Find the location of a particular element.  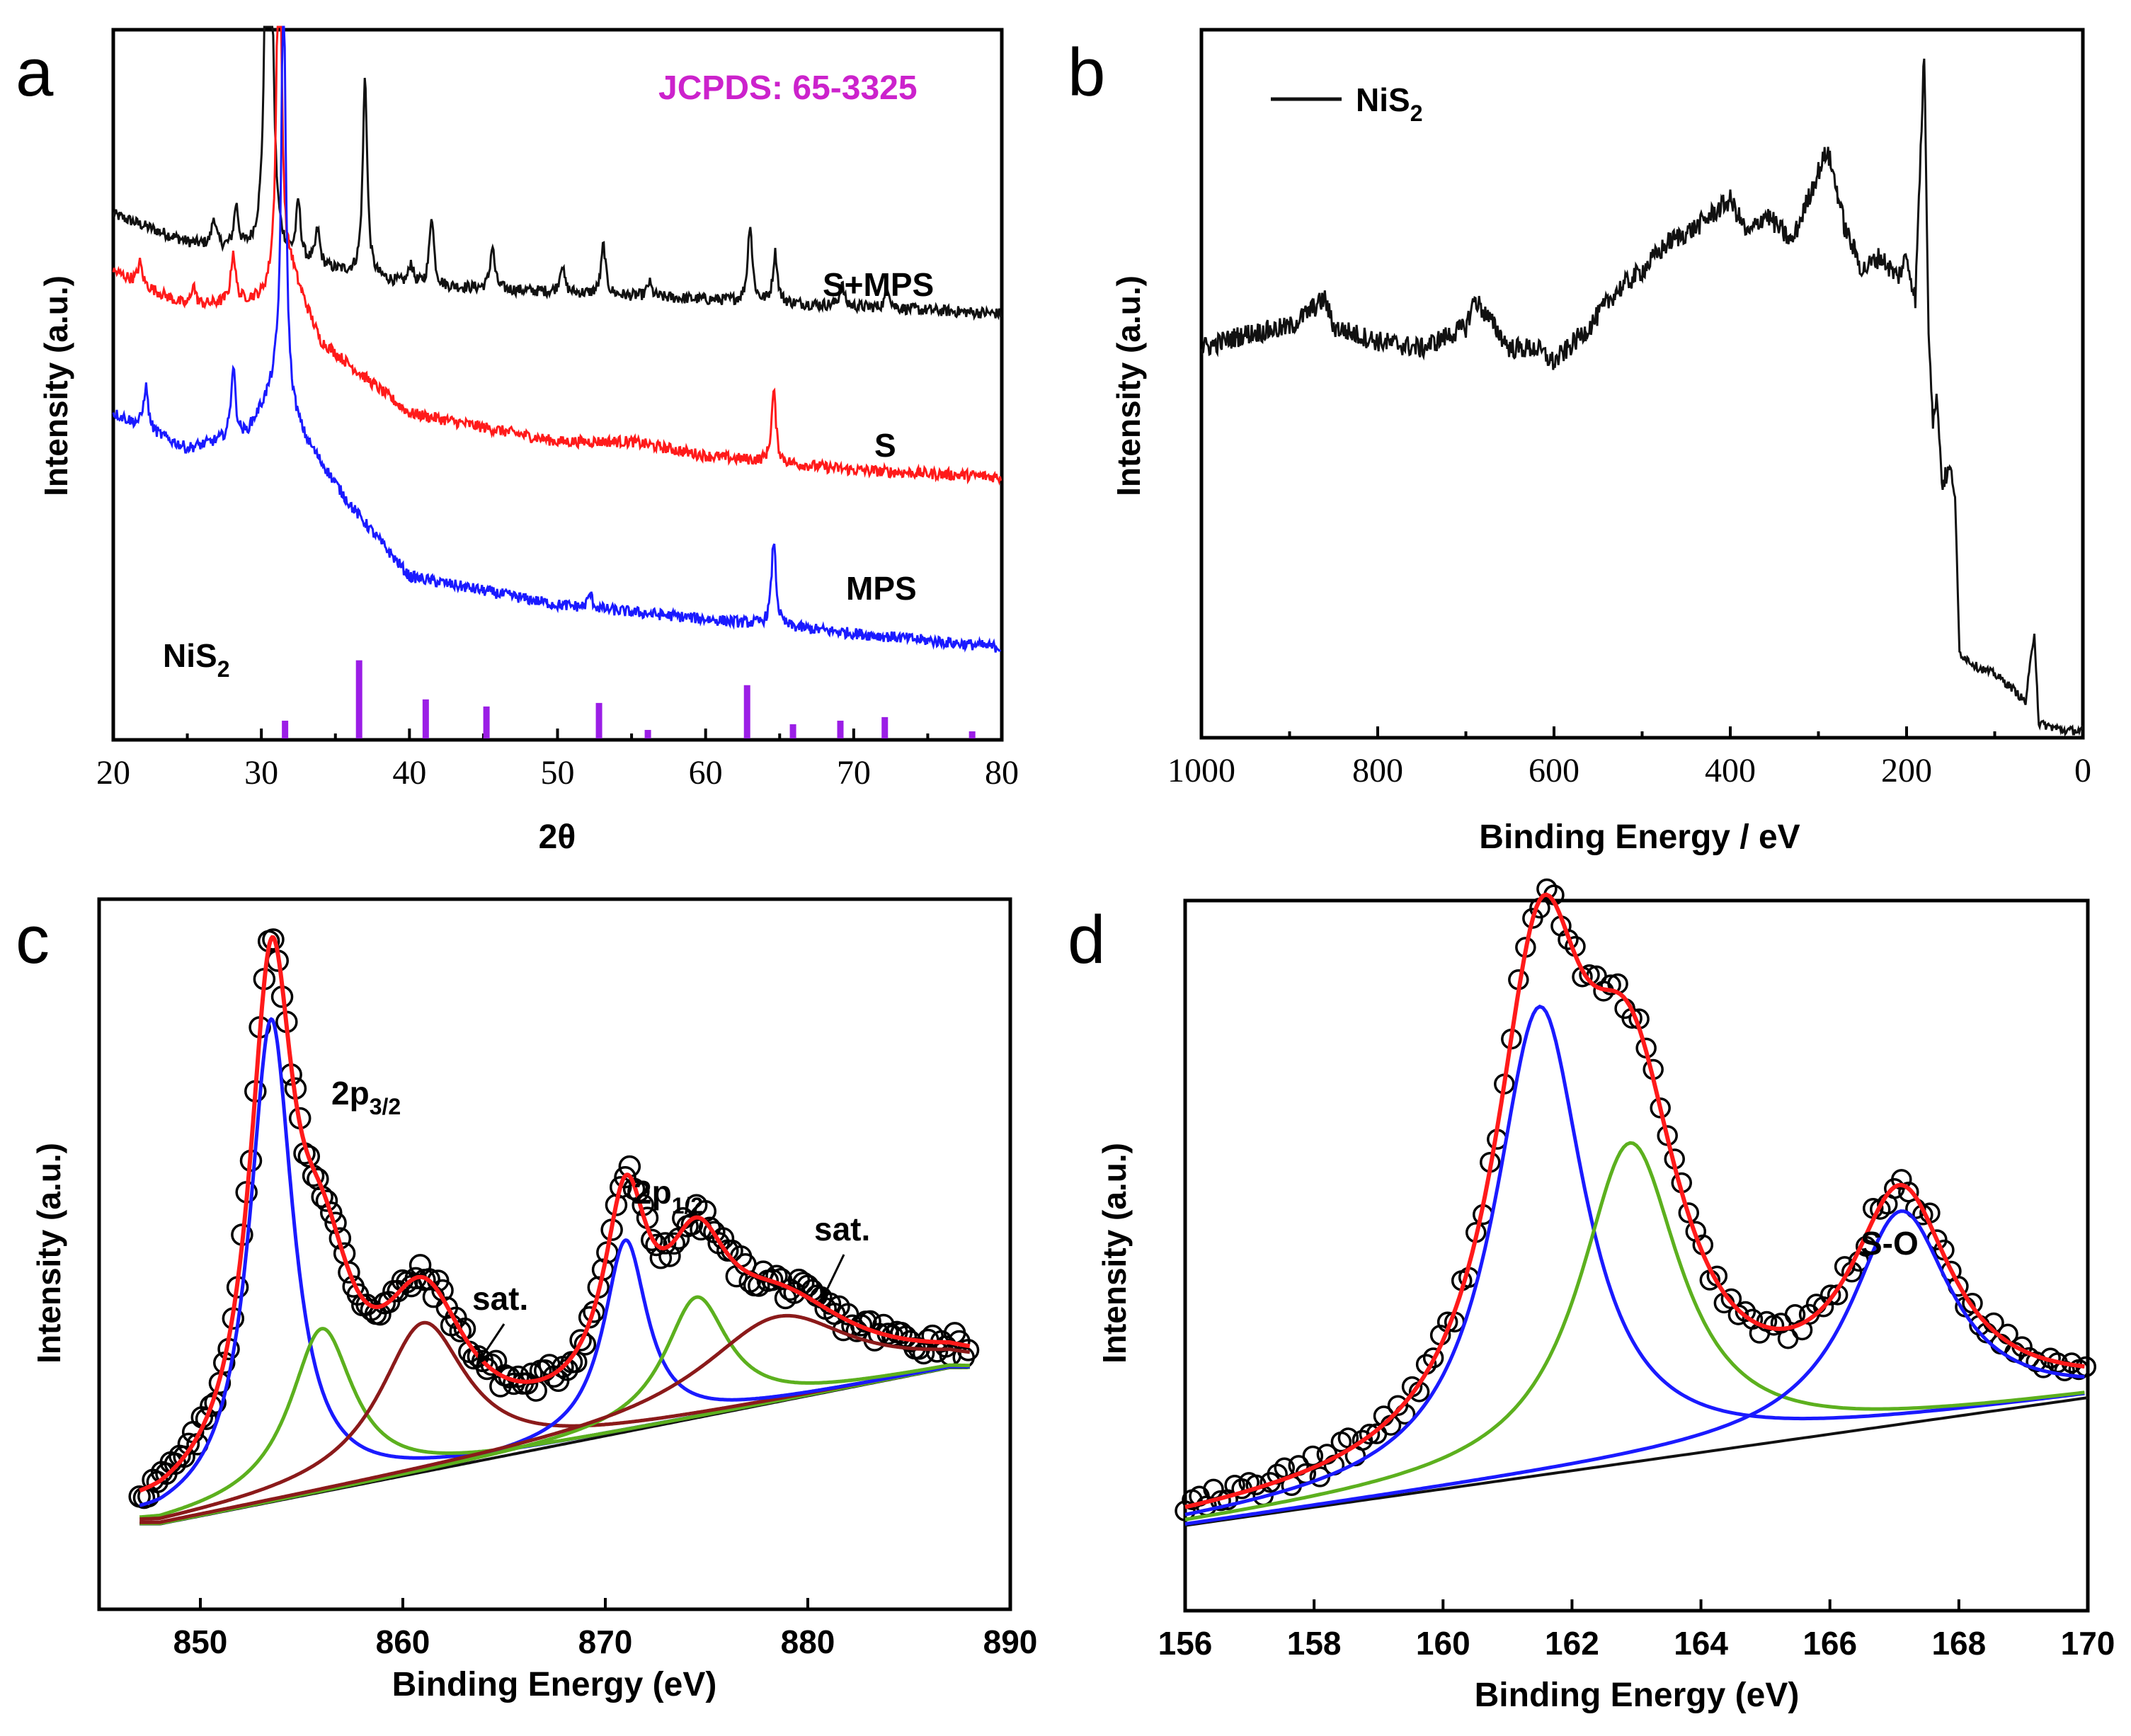

xtick-label: 60 is located at coordinates (706, 773).